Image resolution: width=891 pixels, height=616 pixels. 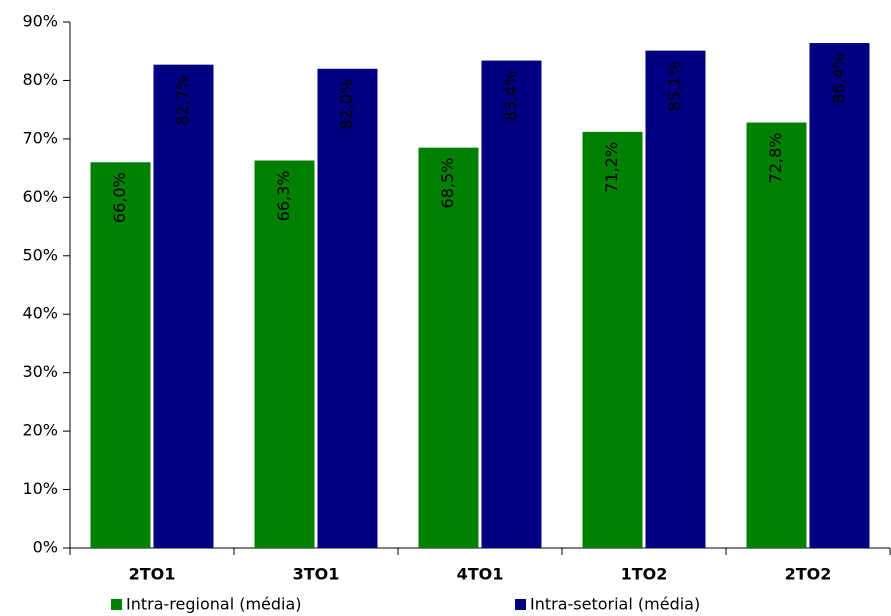 I want to click on y-tick-label: 40%, so click(x=40, y=313).